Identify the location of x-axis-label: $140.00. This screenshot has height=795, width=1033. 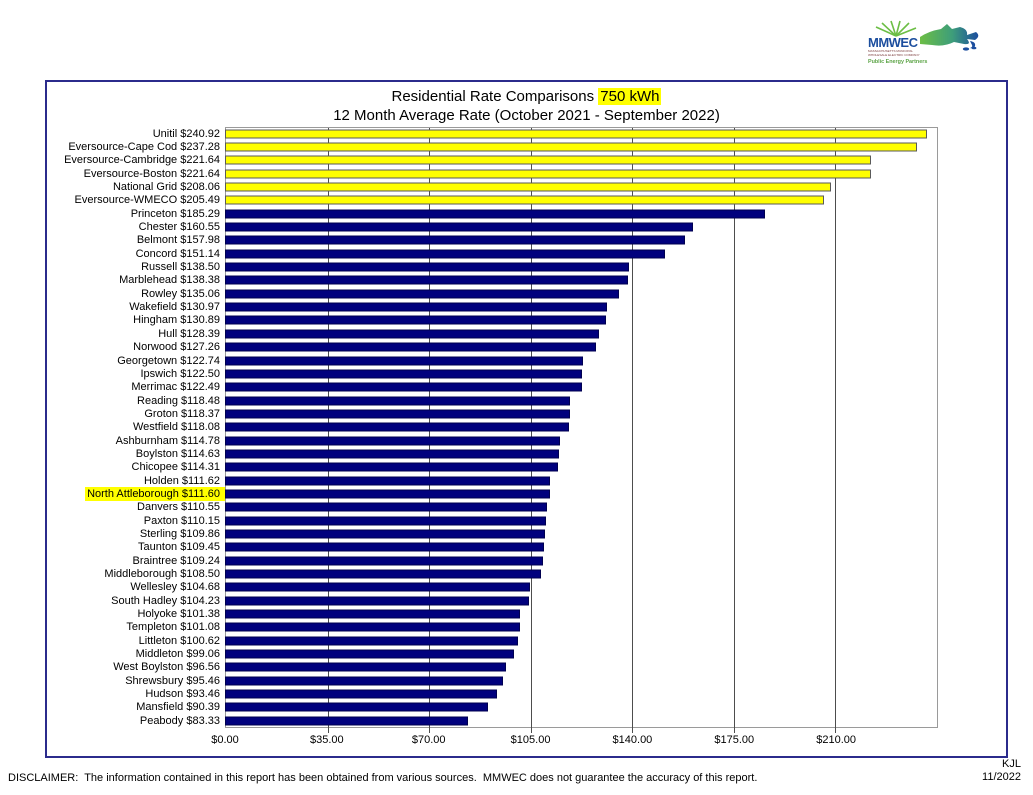
(632, 740).